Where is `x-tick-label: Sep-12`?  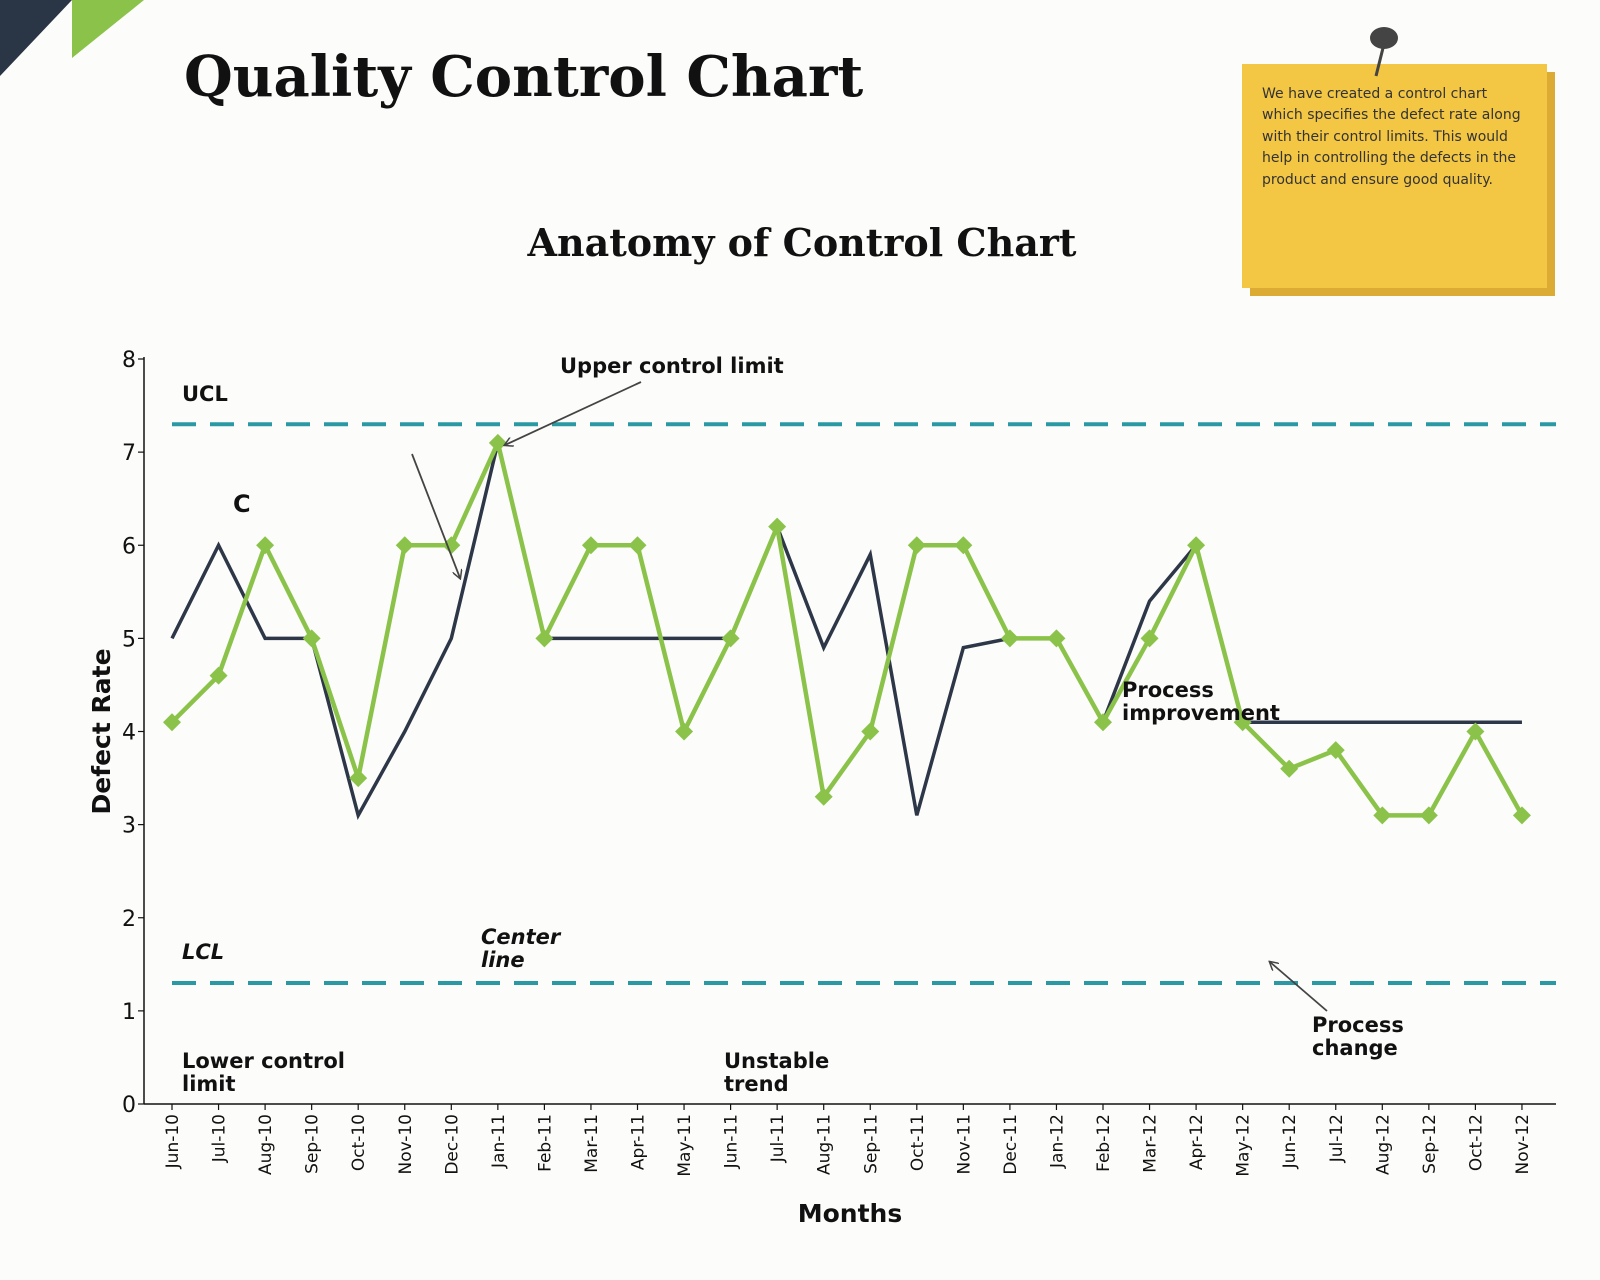 x-tick-label: Sep-12 is located at coordinates (1430, 1144).